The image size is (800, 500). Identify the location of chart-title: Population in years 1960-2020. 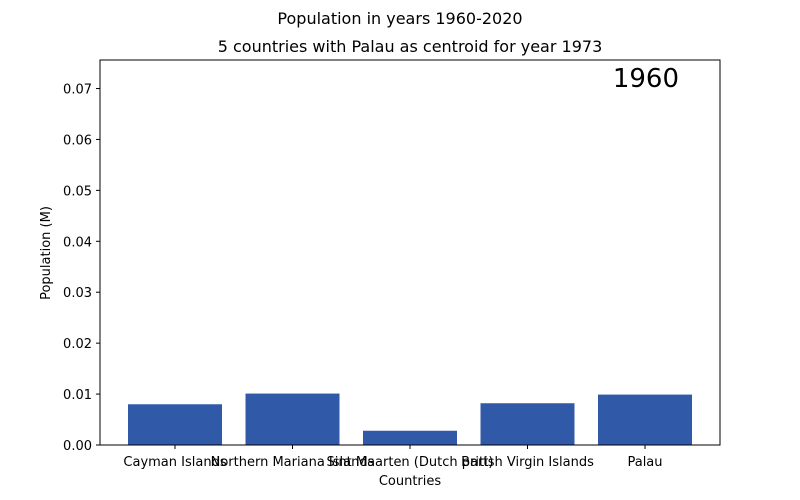
(399, 18).